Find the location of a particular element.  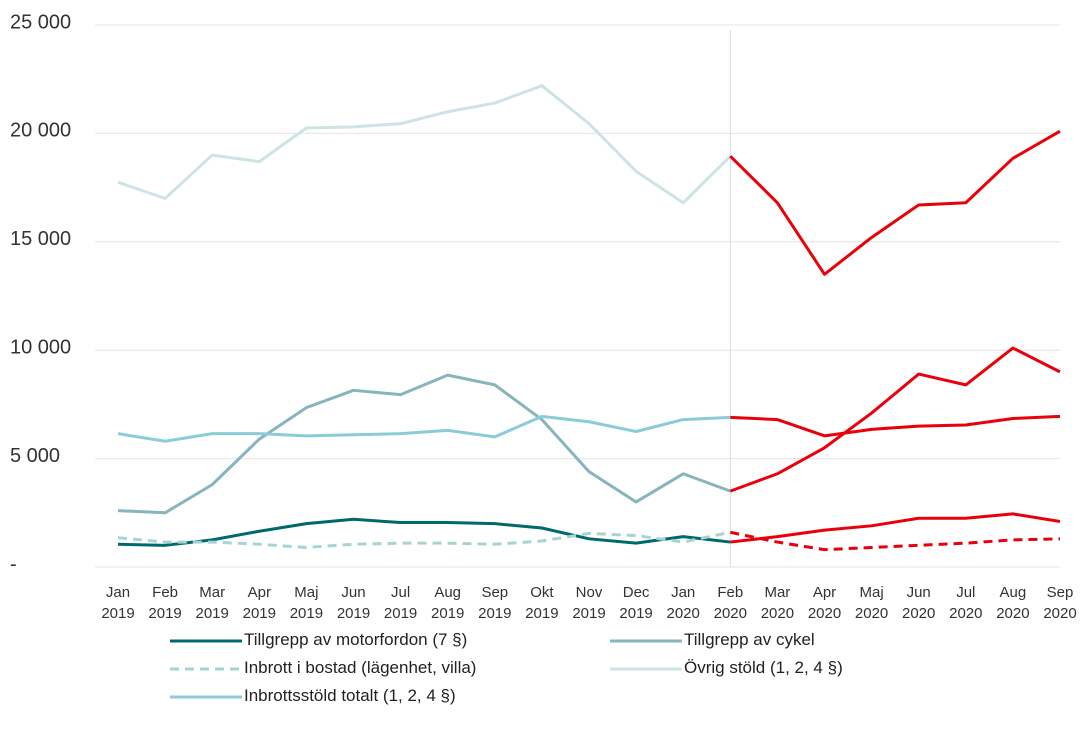

x-tick-label: Dec 2019 is located at coordinates (636, 603).